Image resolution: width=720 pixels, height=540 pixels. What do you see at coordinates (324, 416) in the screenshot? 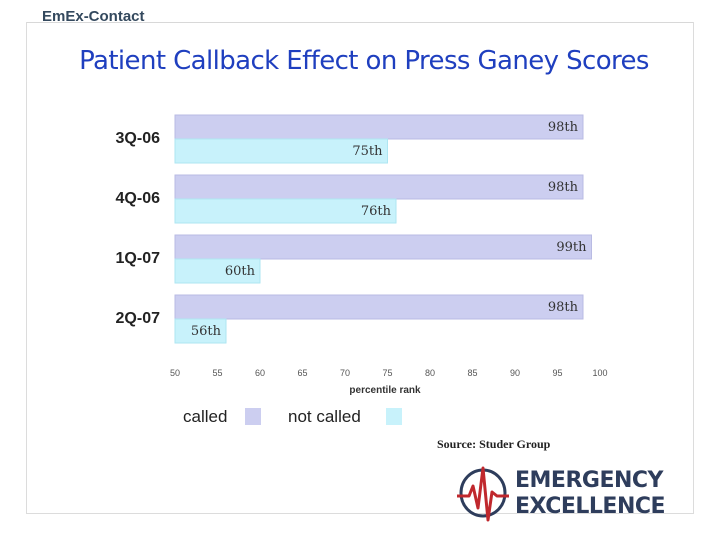
I see `legend-label-not-called: not called` at bounding box center [324, 416].